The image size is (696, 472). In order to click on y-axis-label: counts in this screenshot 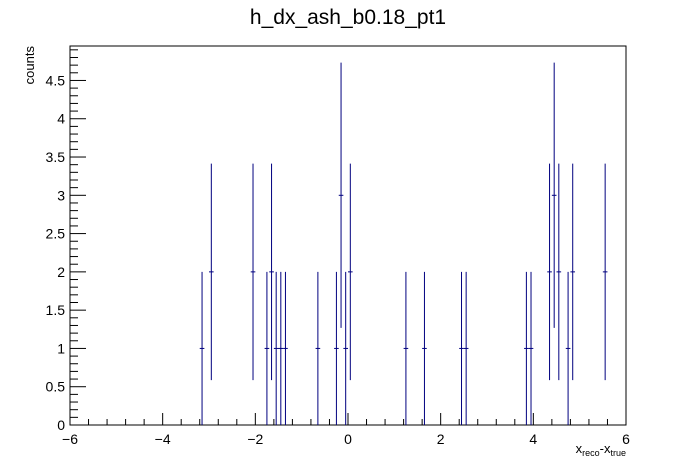, I will do `click(29, 65)`.